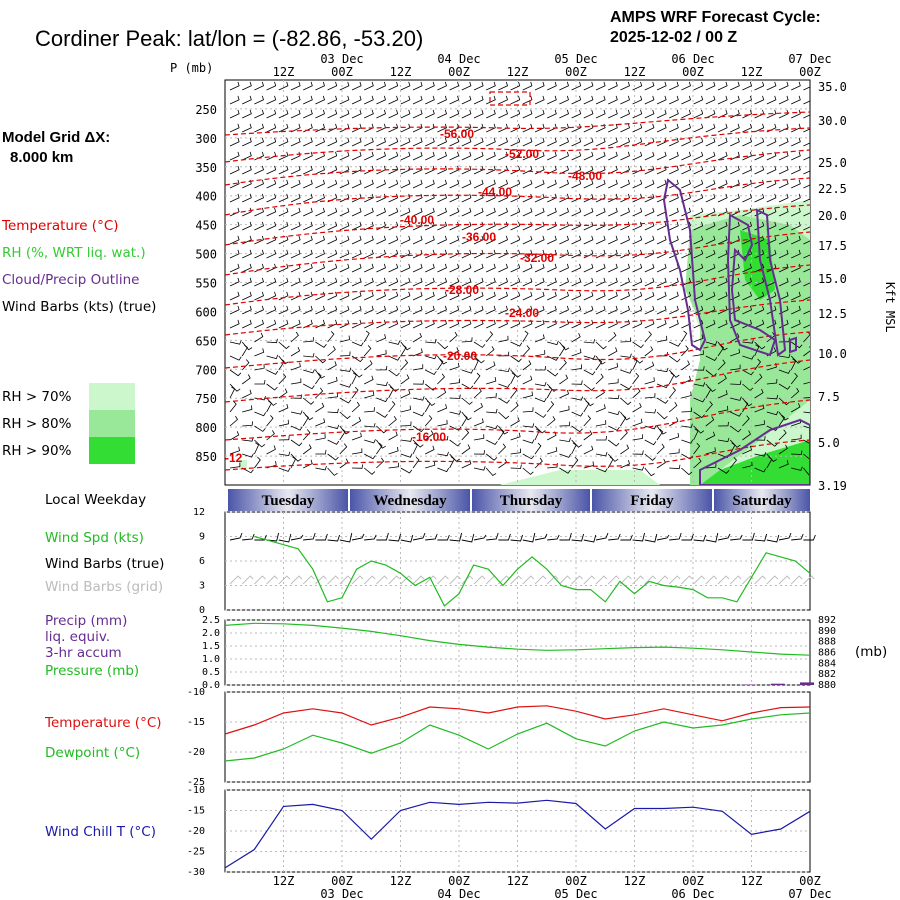 This screenshot has height=900, width=900. I want to click on legend-wind-barbs: Wind Barbs (kts) (true), so click(79, 307).